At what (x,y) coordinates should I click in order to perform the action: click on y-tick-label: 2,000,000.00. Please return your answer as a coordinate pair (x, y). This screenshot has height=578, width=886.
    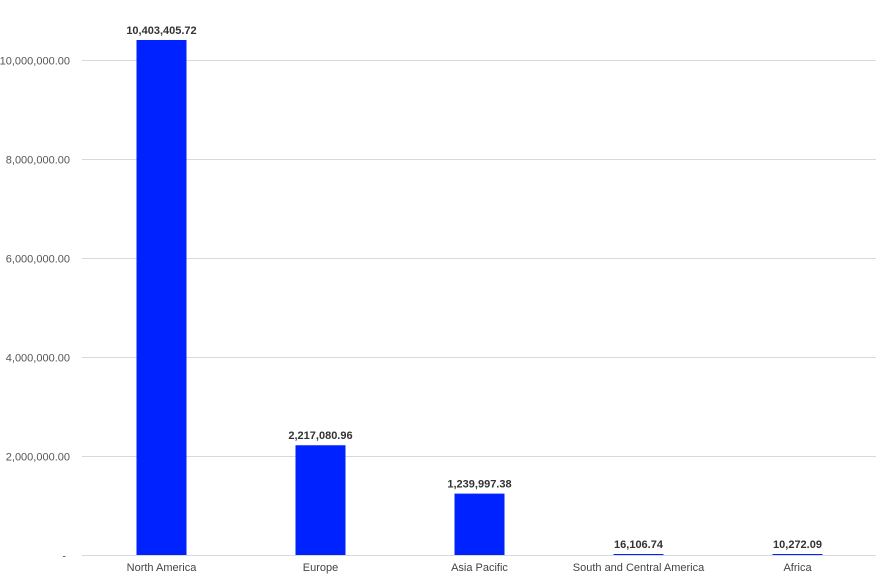
    Looking at the image, I should click on (38, 458).